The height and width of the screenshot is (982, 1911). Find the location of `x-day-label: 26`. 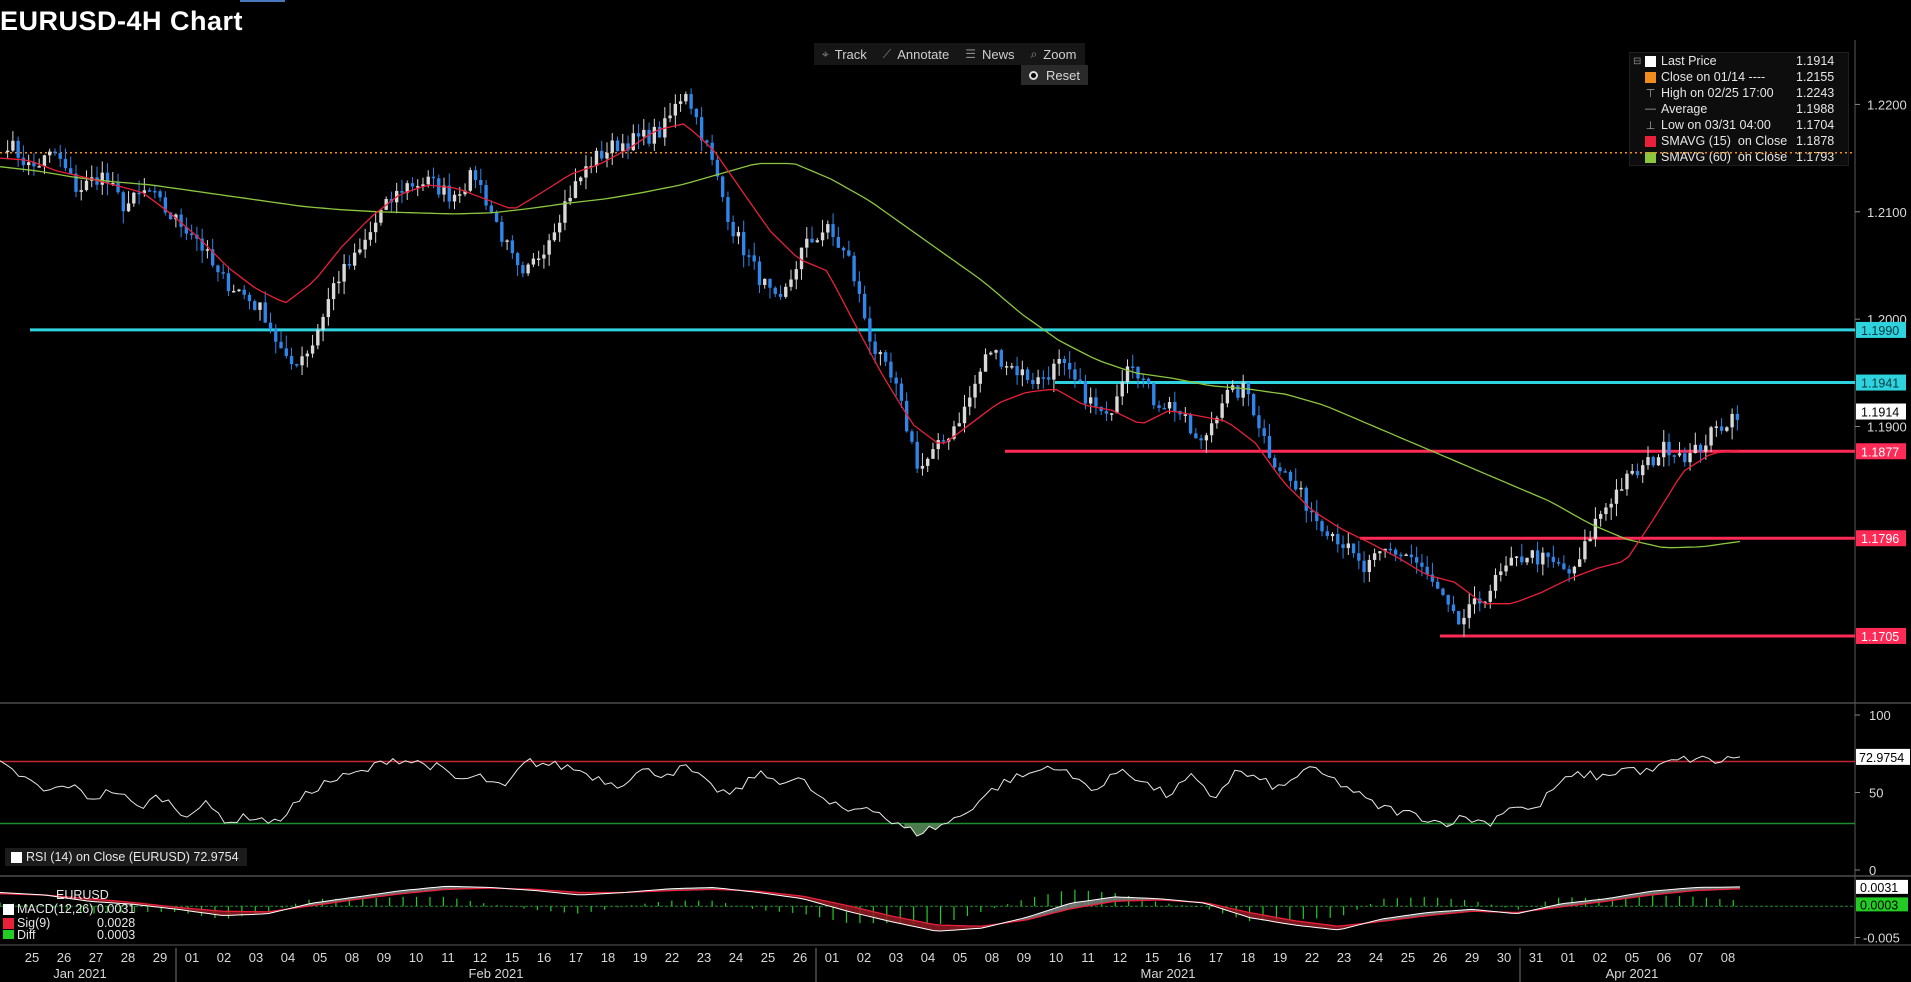

x-day-label: 26 is located at coordinates (800, 957).